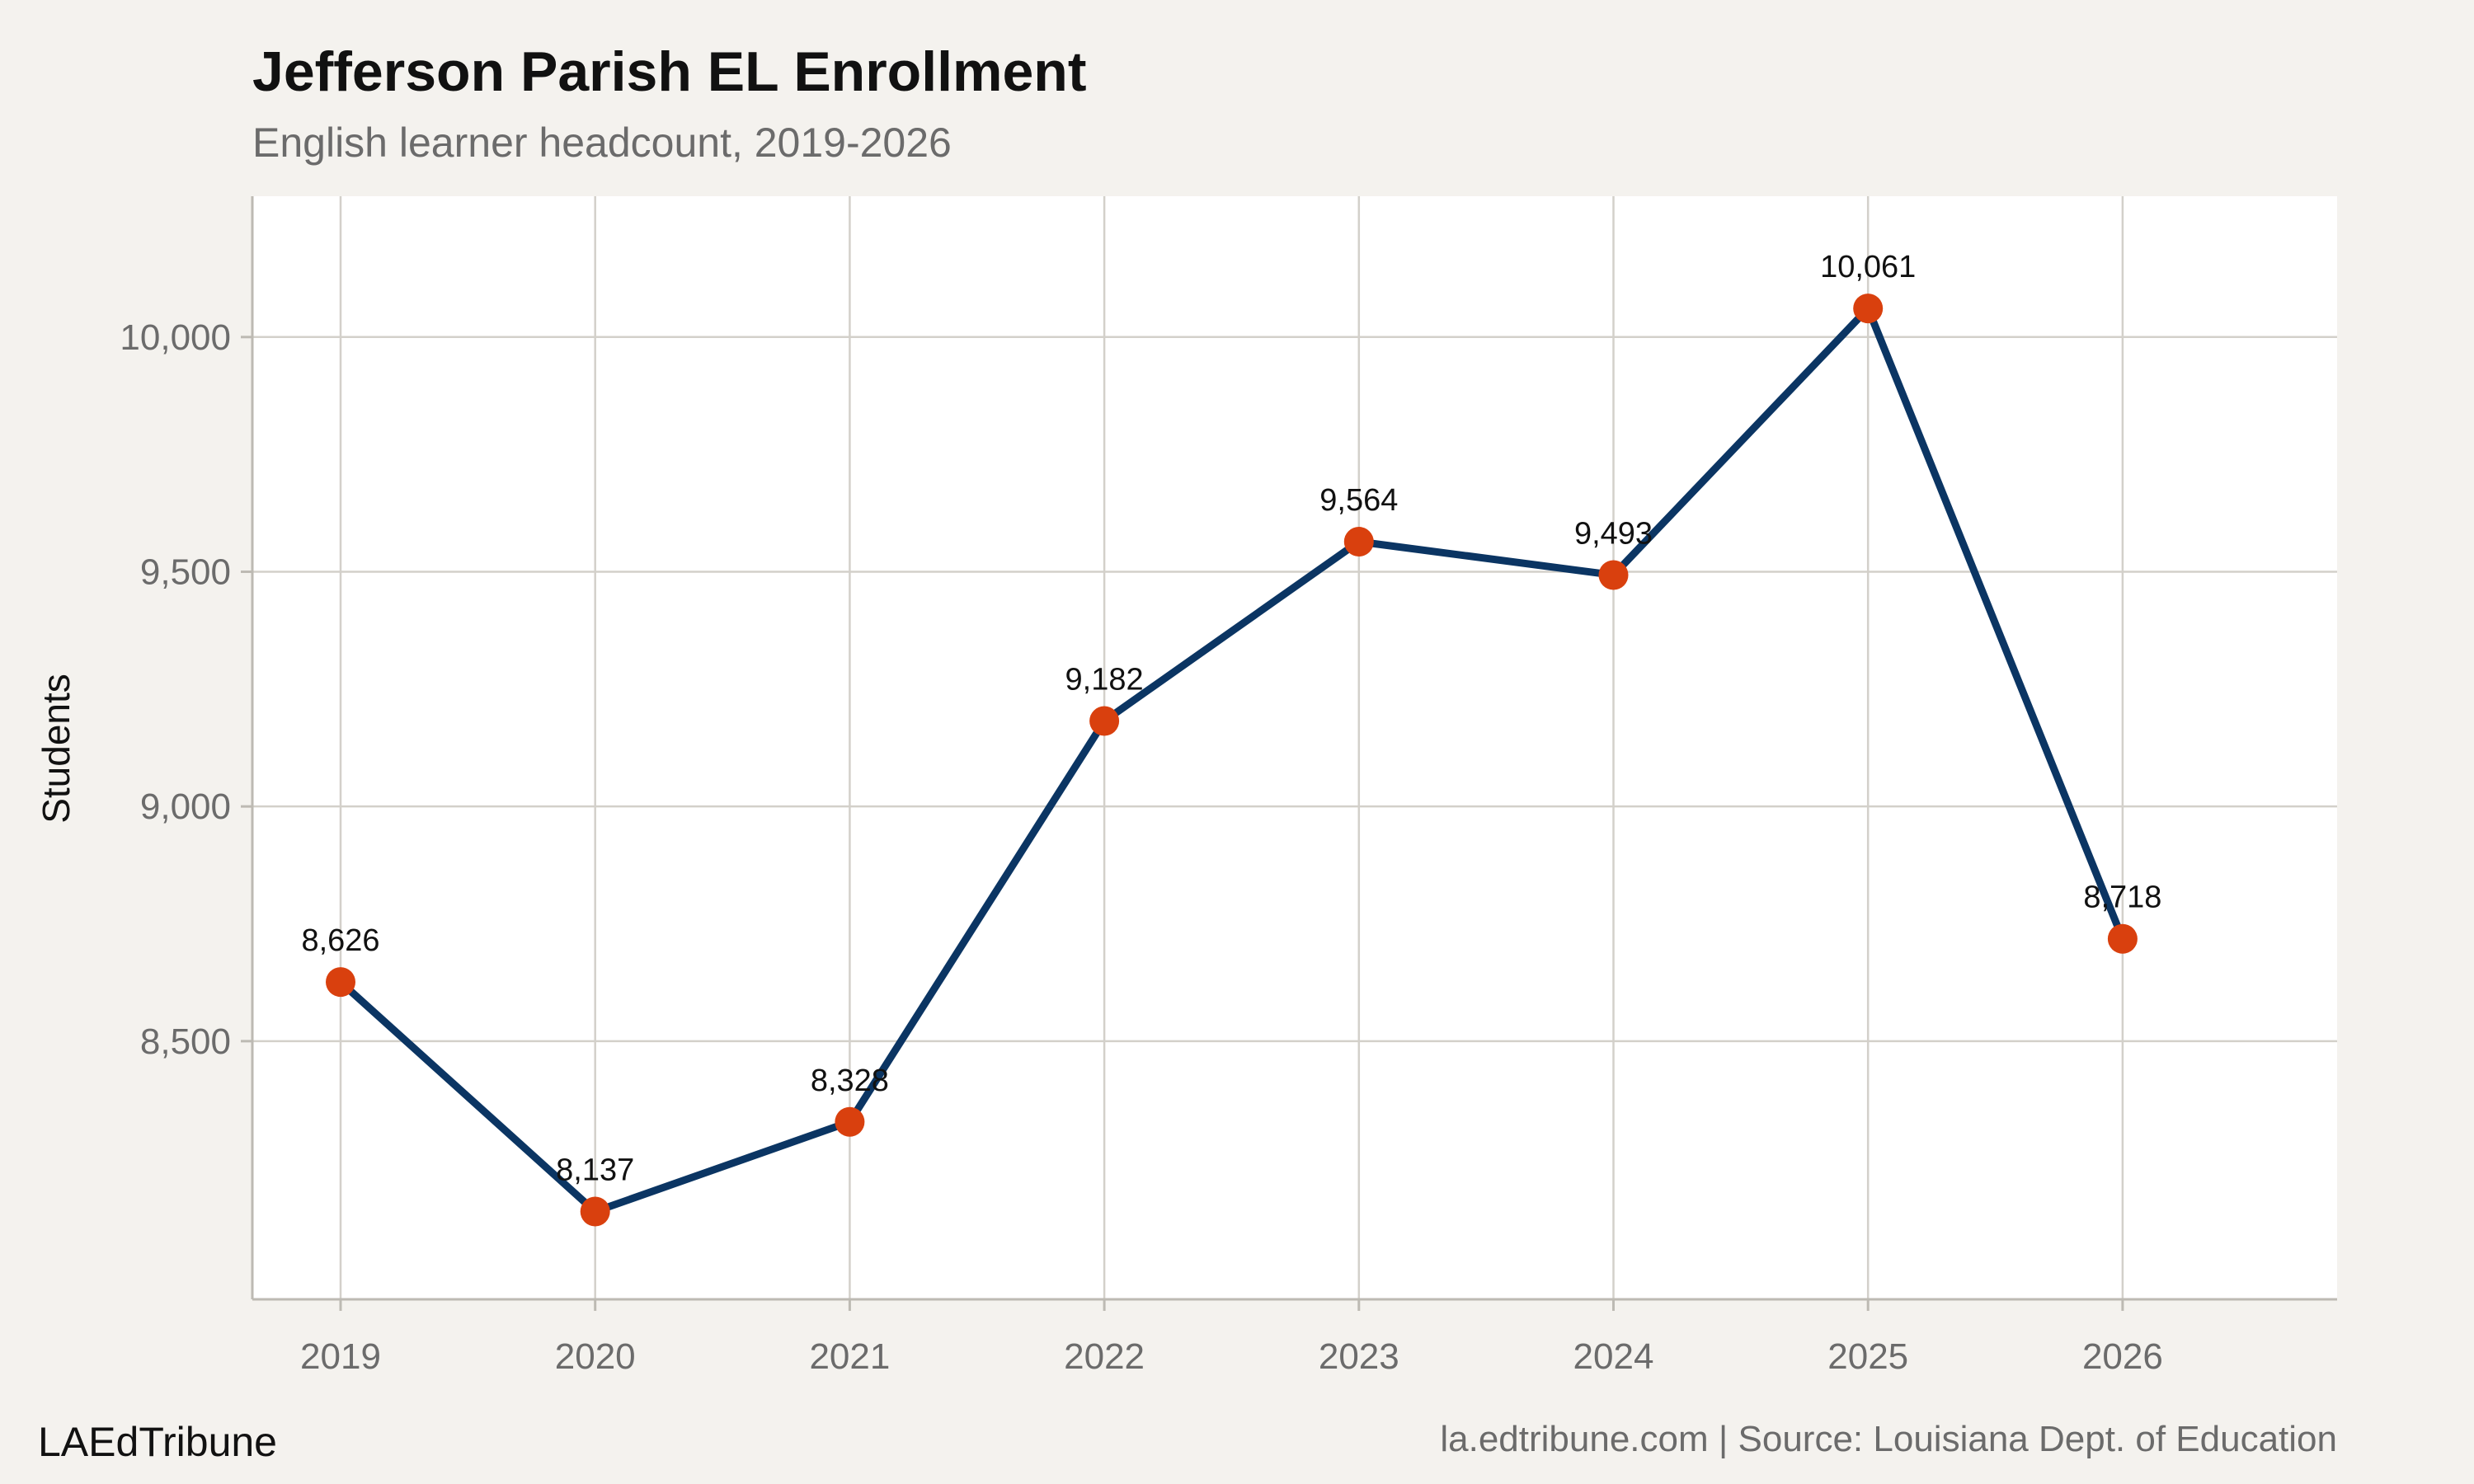  What do you see at coordinates (850, 1081) in the screenshot?
I see `data-label-2021: 8,328` at bounding box center [850, 1081].